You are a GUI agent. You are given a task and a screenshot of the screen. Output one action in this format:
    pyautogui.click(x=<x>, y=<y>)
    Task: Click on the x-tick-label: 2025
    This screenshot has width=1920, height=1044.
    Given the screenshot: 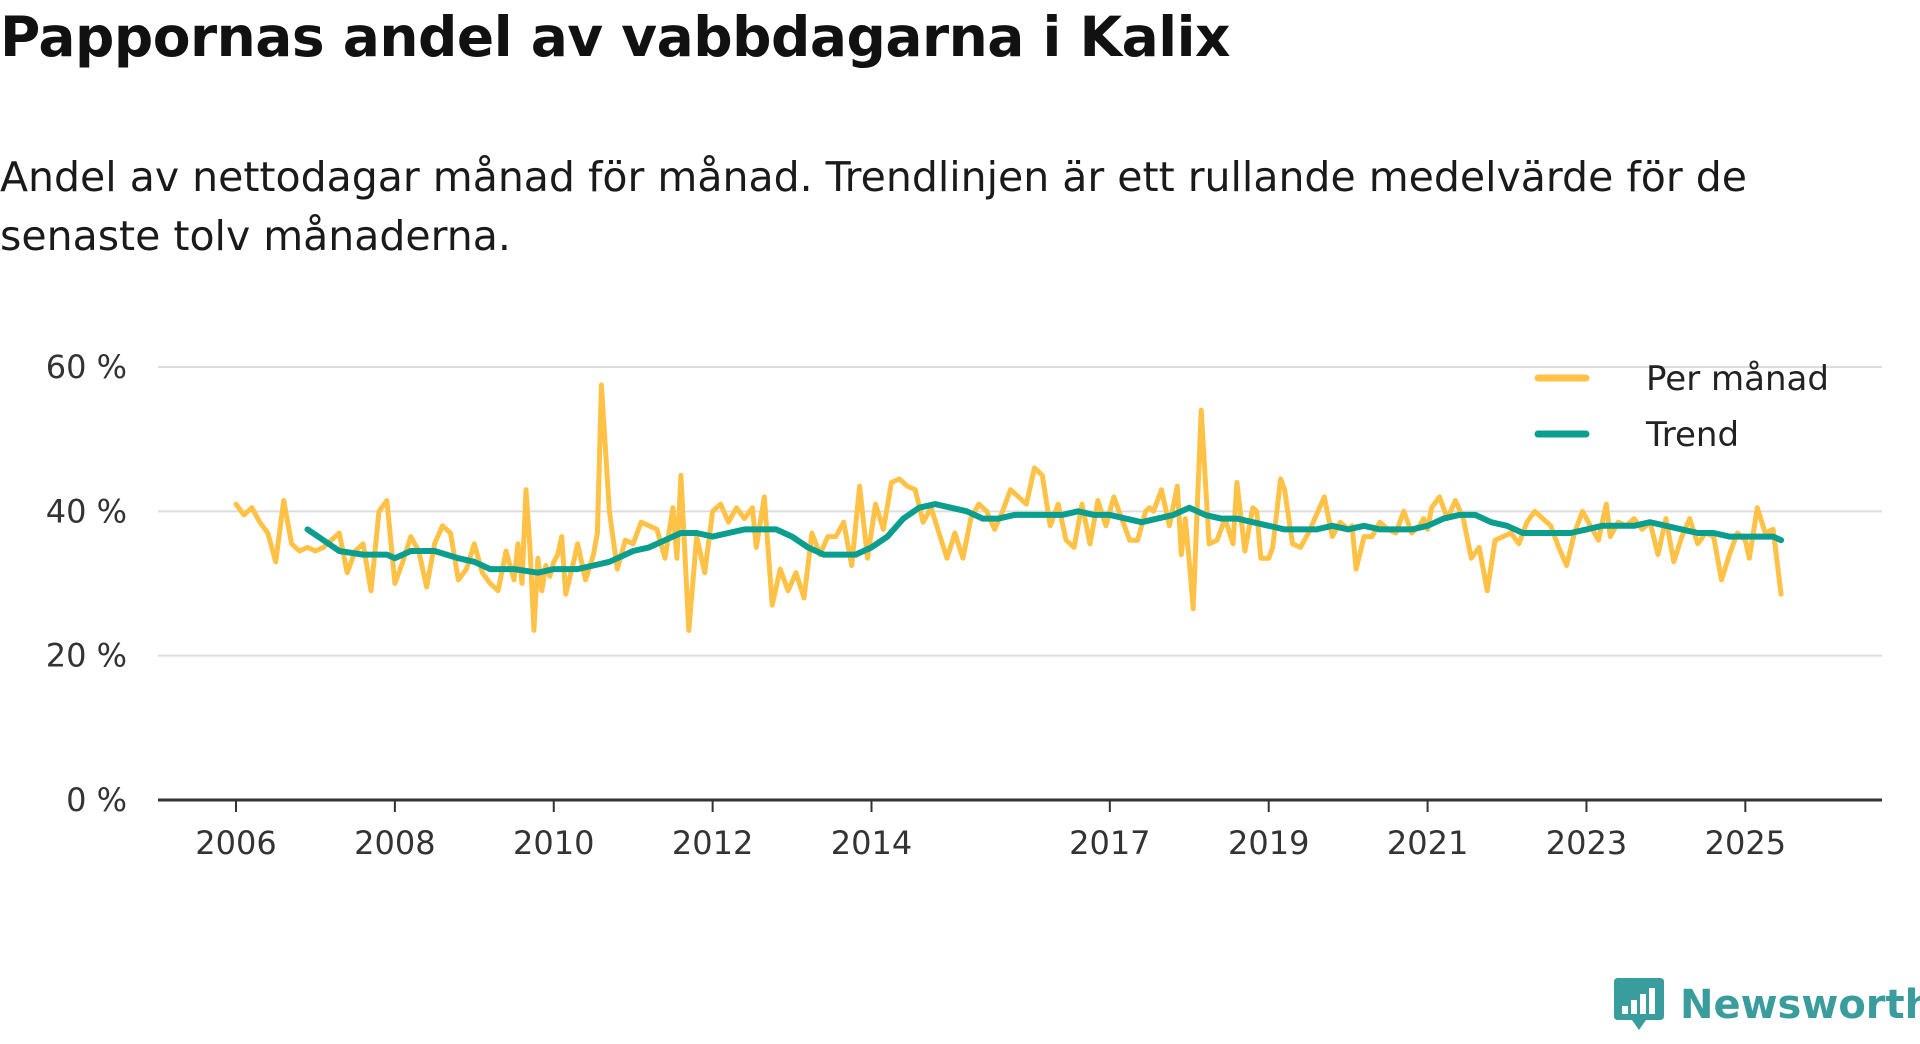 What is the action you would take?
    pyautogui.click(x=1745, y=843)
    